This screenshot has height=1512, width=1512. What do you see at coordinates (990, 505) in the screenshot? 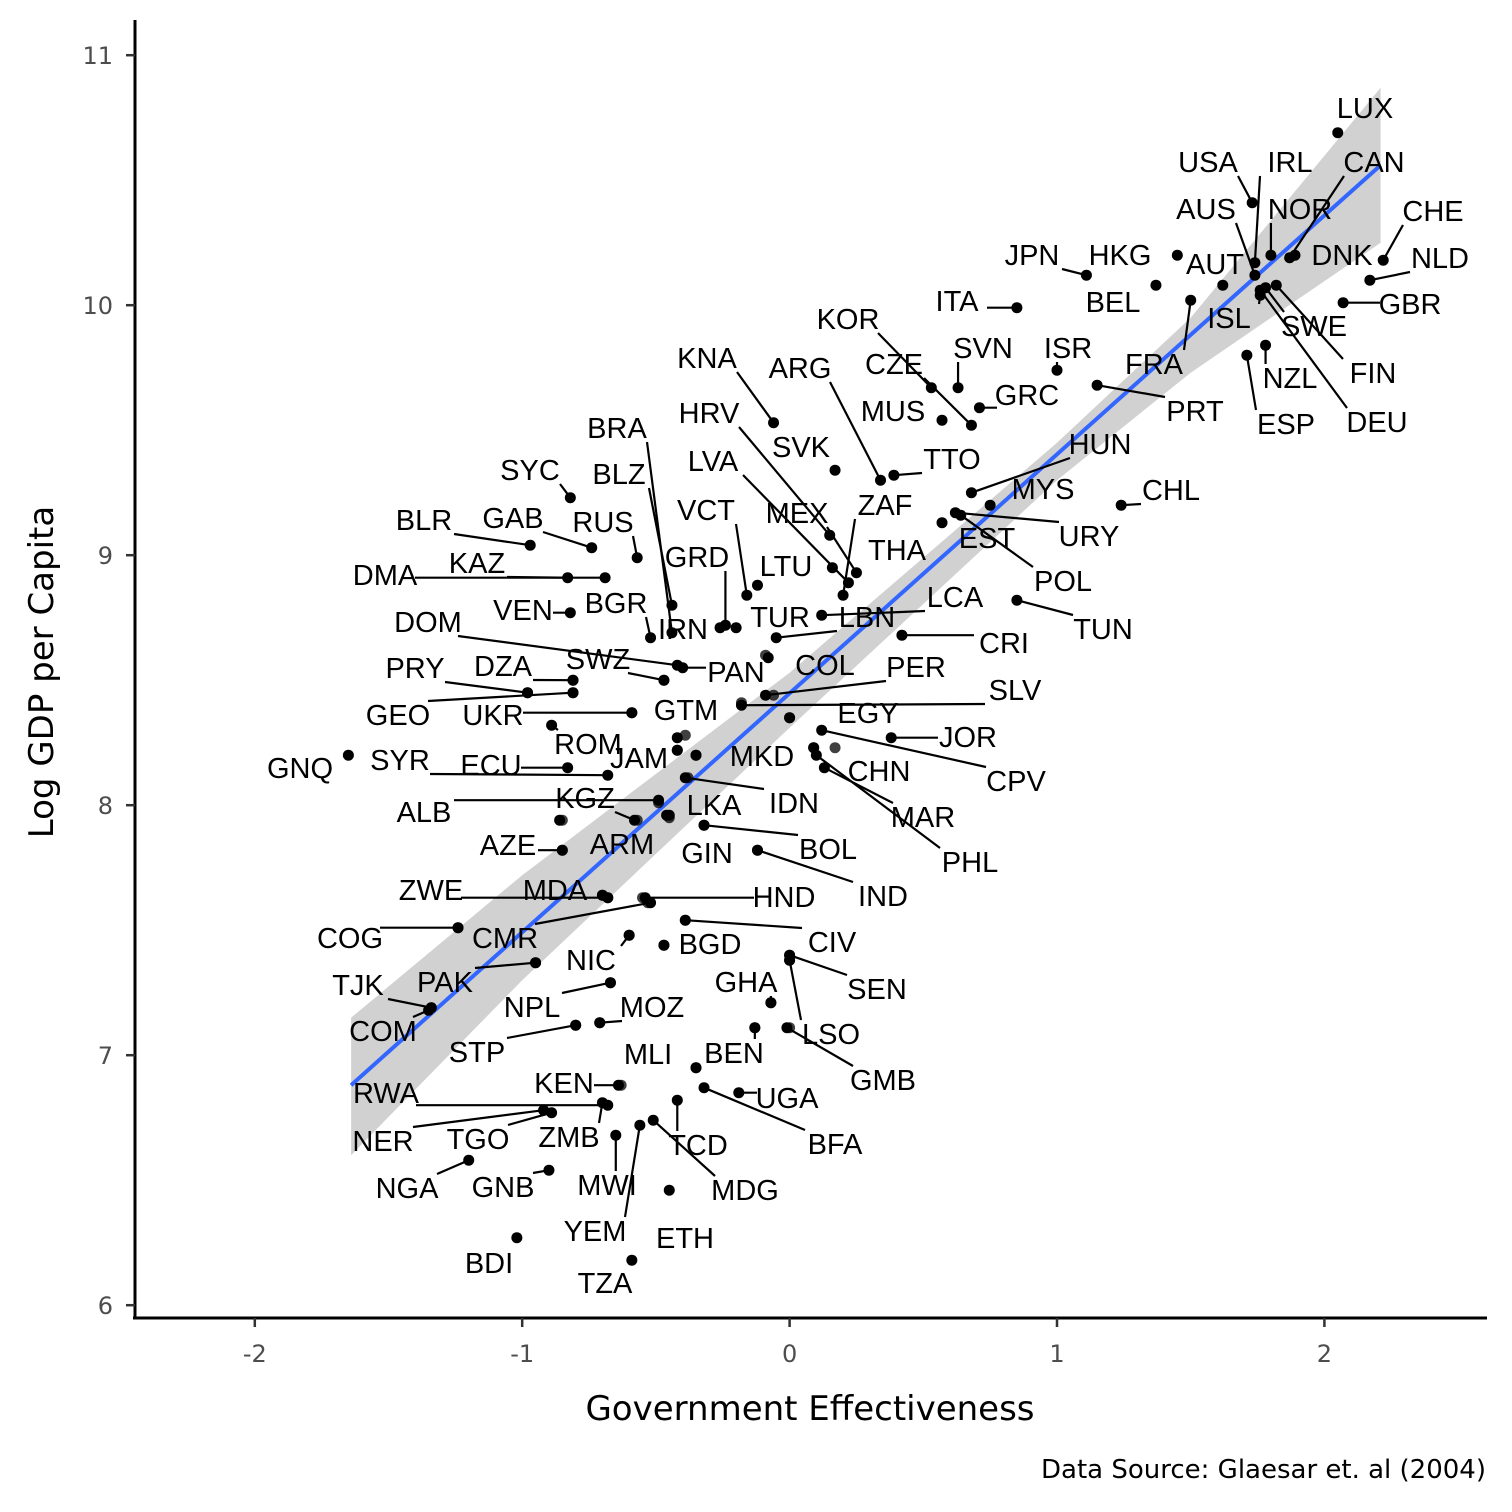
I see `data-point-mys` at bounding box center [990, 505].